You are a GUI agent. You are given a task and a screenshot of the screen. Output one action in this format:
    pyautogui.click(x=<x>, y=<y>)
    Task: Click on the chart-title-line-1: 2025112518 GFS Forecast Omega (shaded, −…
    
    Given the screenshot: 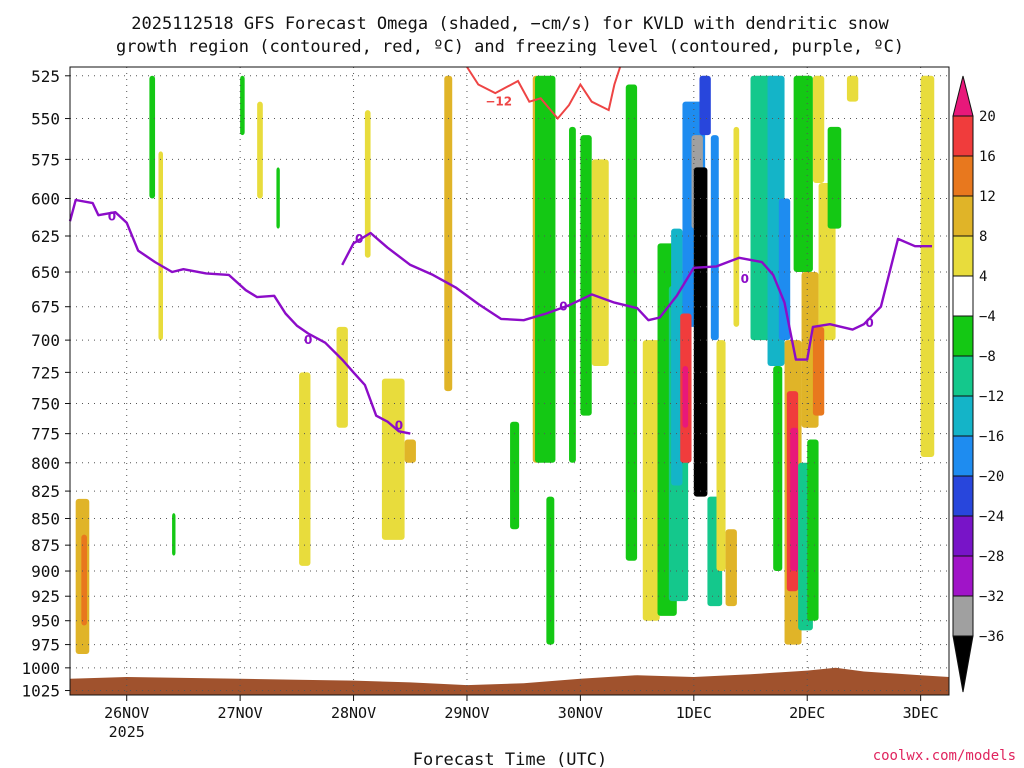 What is the action you would take?
    pyautogui.click(x=510, y=24)
    